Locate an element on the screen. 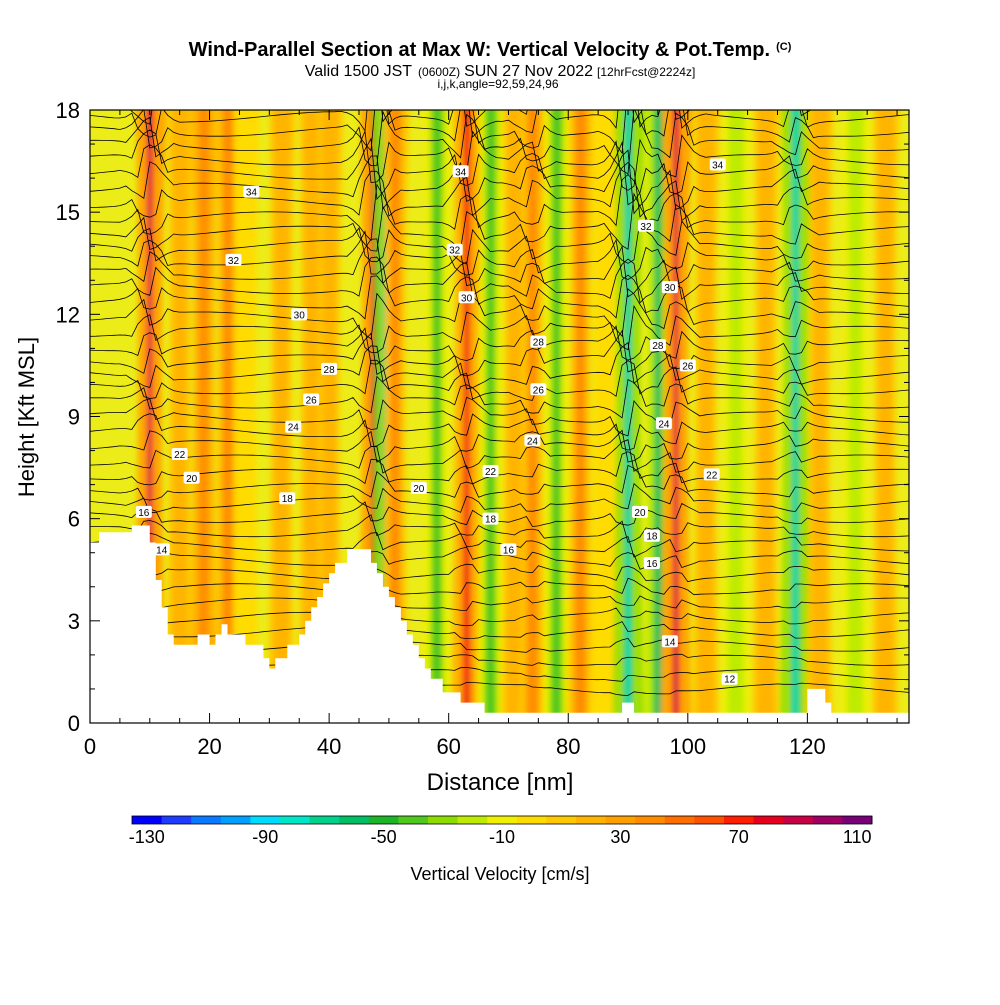 This screenshot has width=1000, height=1005. svg-text: 34 is located at coordinates (461, 172).